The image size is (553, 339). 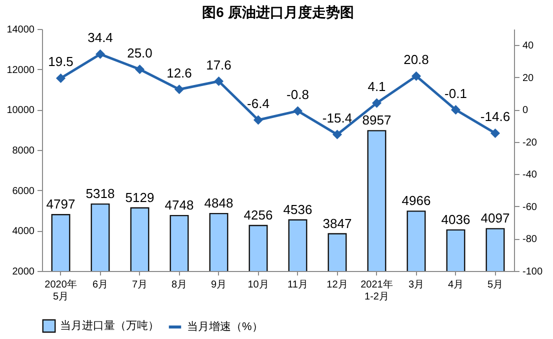 I want to click on legend-label: 当月进口量（万吨）, so click(x=109, y=325).